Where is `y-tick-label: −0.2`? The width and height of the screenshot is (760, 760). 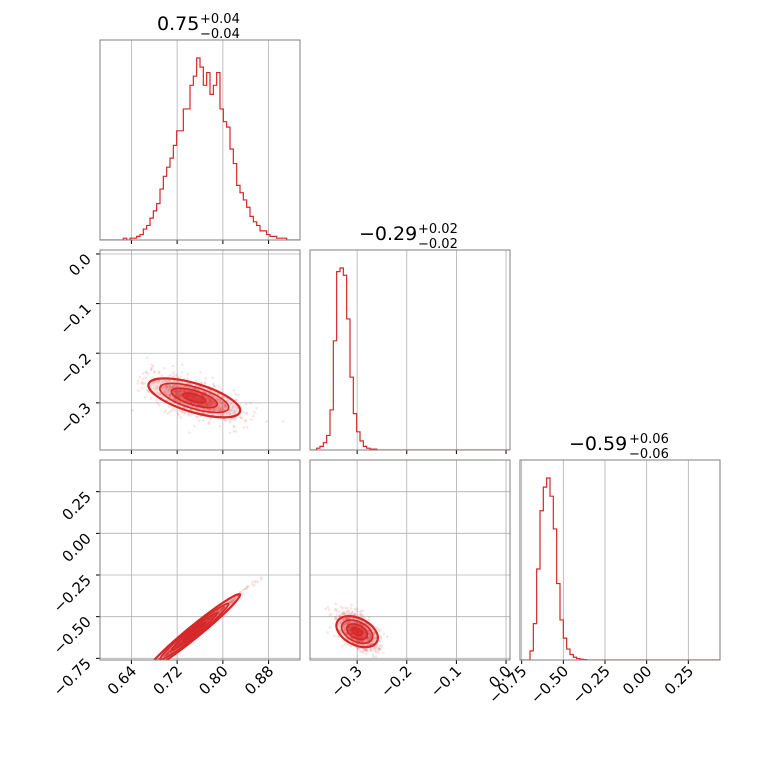 y-tick-label: −0.2 is located at coordinates (75, 368).